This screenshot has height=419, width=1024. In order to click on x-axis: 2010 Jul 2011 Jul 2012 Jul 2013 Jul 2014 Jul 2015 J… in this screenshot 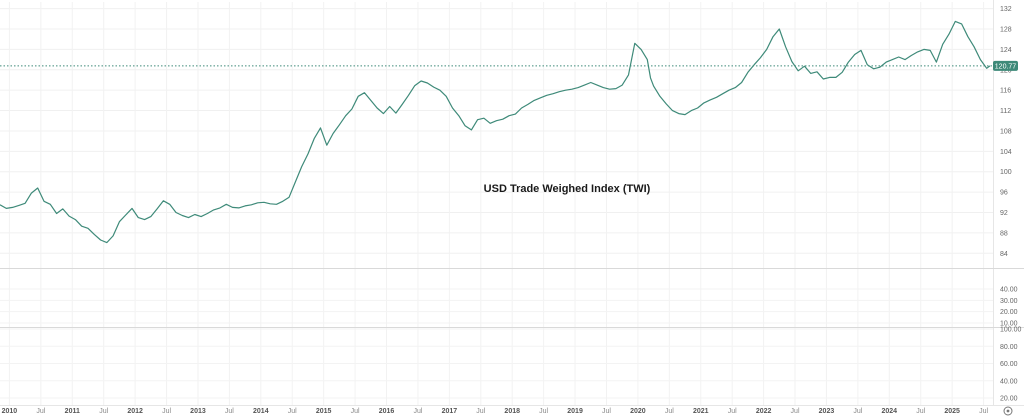, I will do `click(512, 410)`.